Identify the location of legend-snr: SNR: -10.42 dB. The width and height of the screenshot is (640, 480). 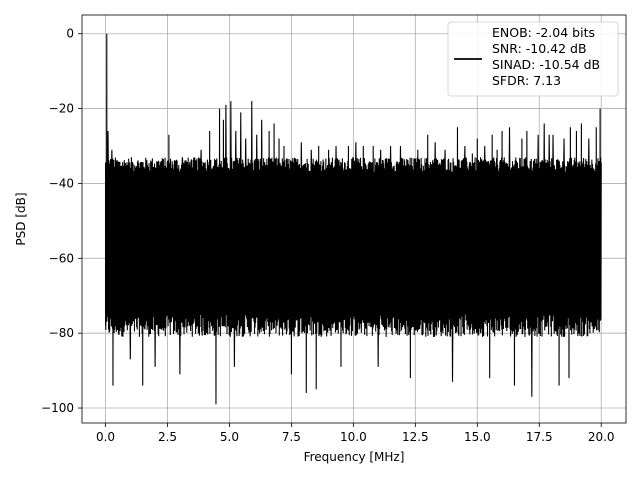
(539, 48).